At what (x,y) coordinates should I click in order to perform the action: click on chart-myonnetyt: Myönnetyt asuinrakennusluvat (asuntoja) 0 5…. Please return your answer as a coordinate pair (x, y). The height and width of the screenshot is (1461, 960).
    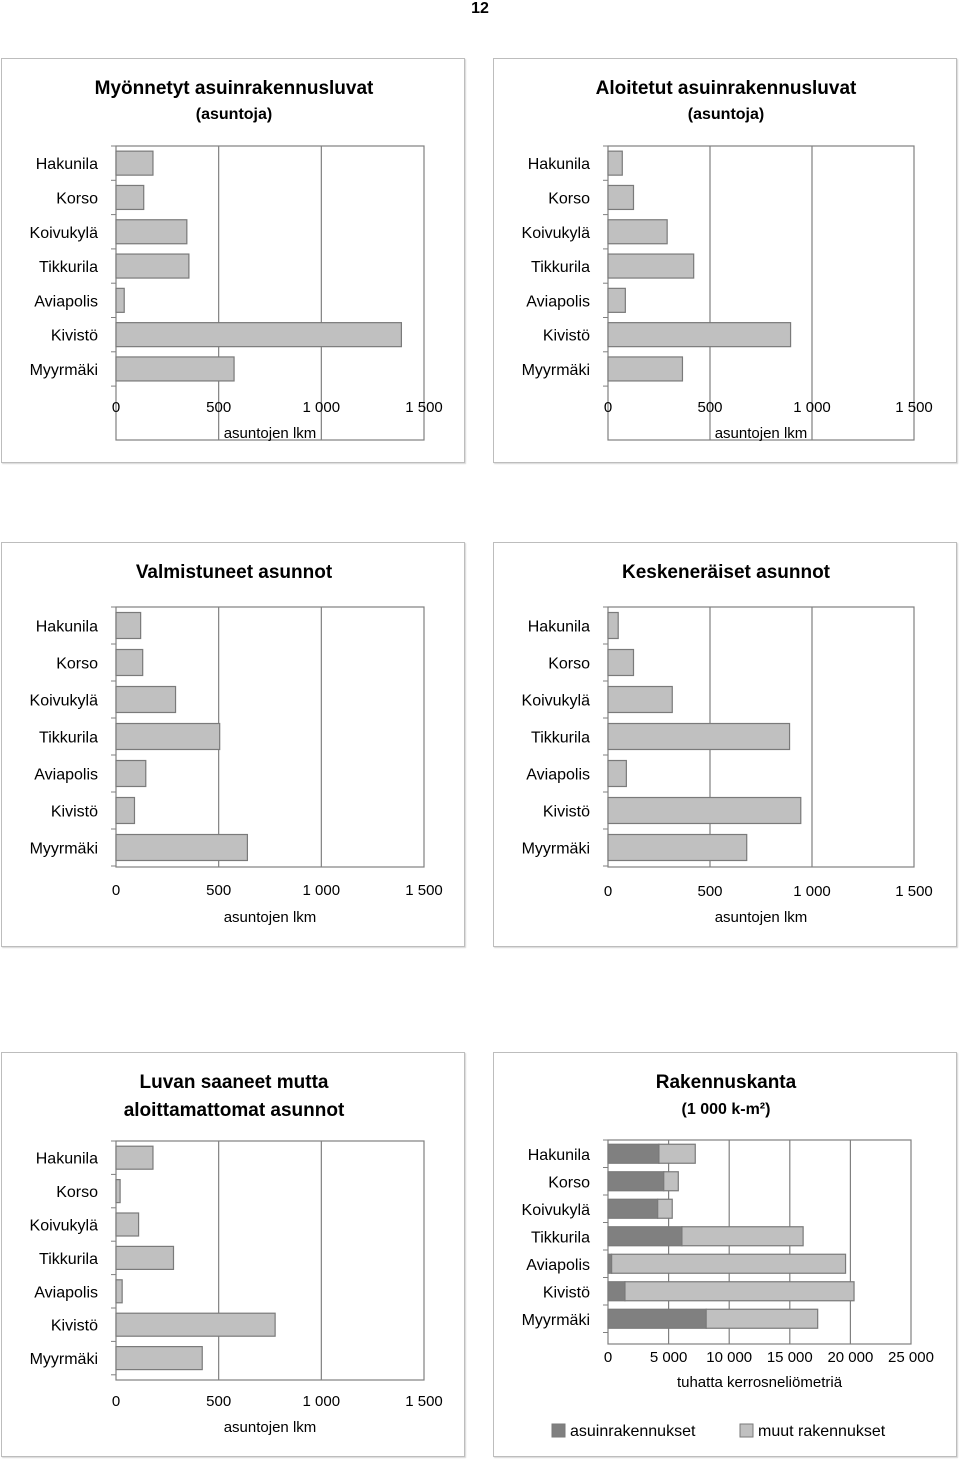
    Looking at the image, I should click on (236, 260).